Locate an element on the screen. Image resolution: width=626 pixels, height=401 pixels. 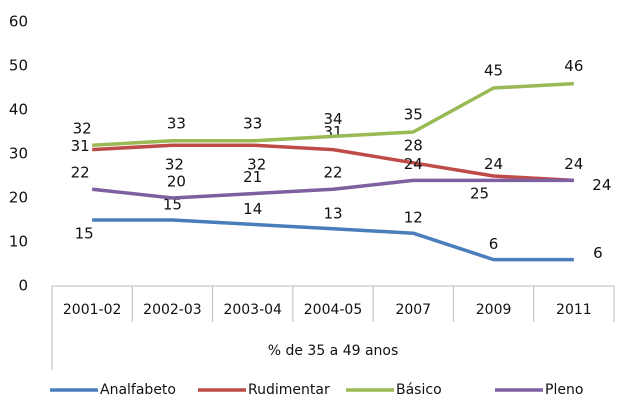
data-label: 34 is located at coordinates (332, 119).